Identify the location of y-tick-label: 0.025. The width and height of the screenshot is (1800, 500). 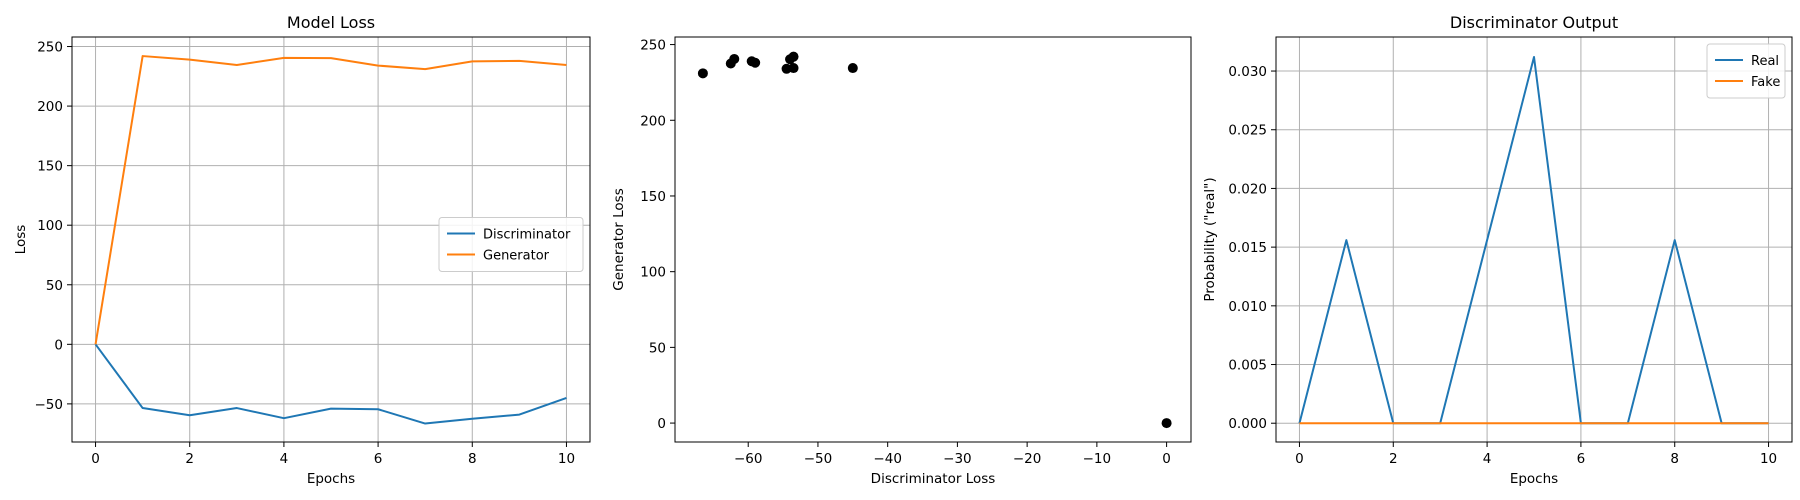
(1247, 131).